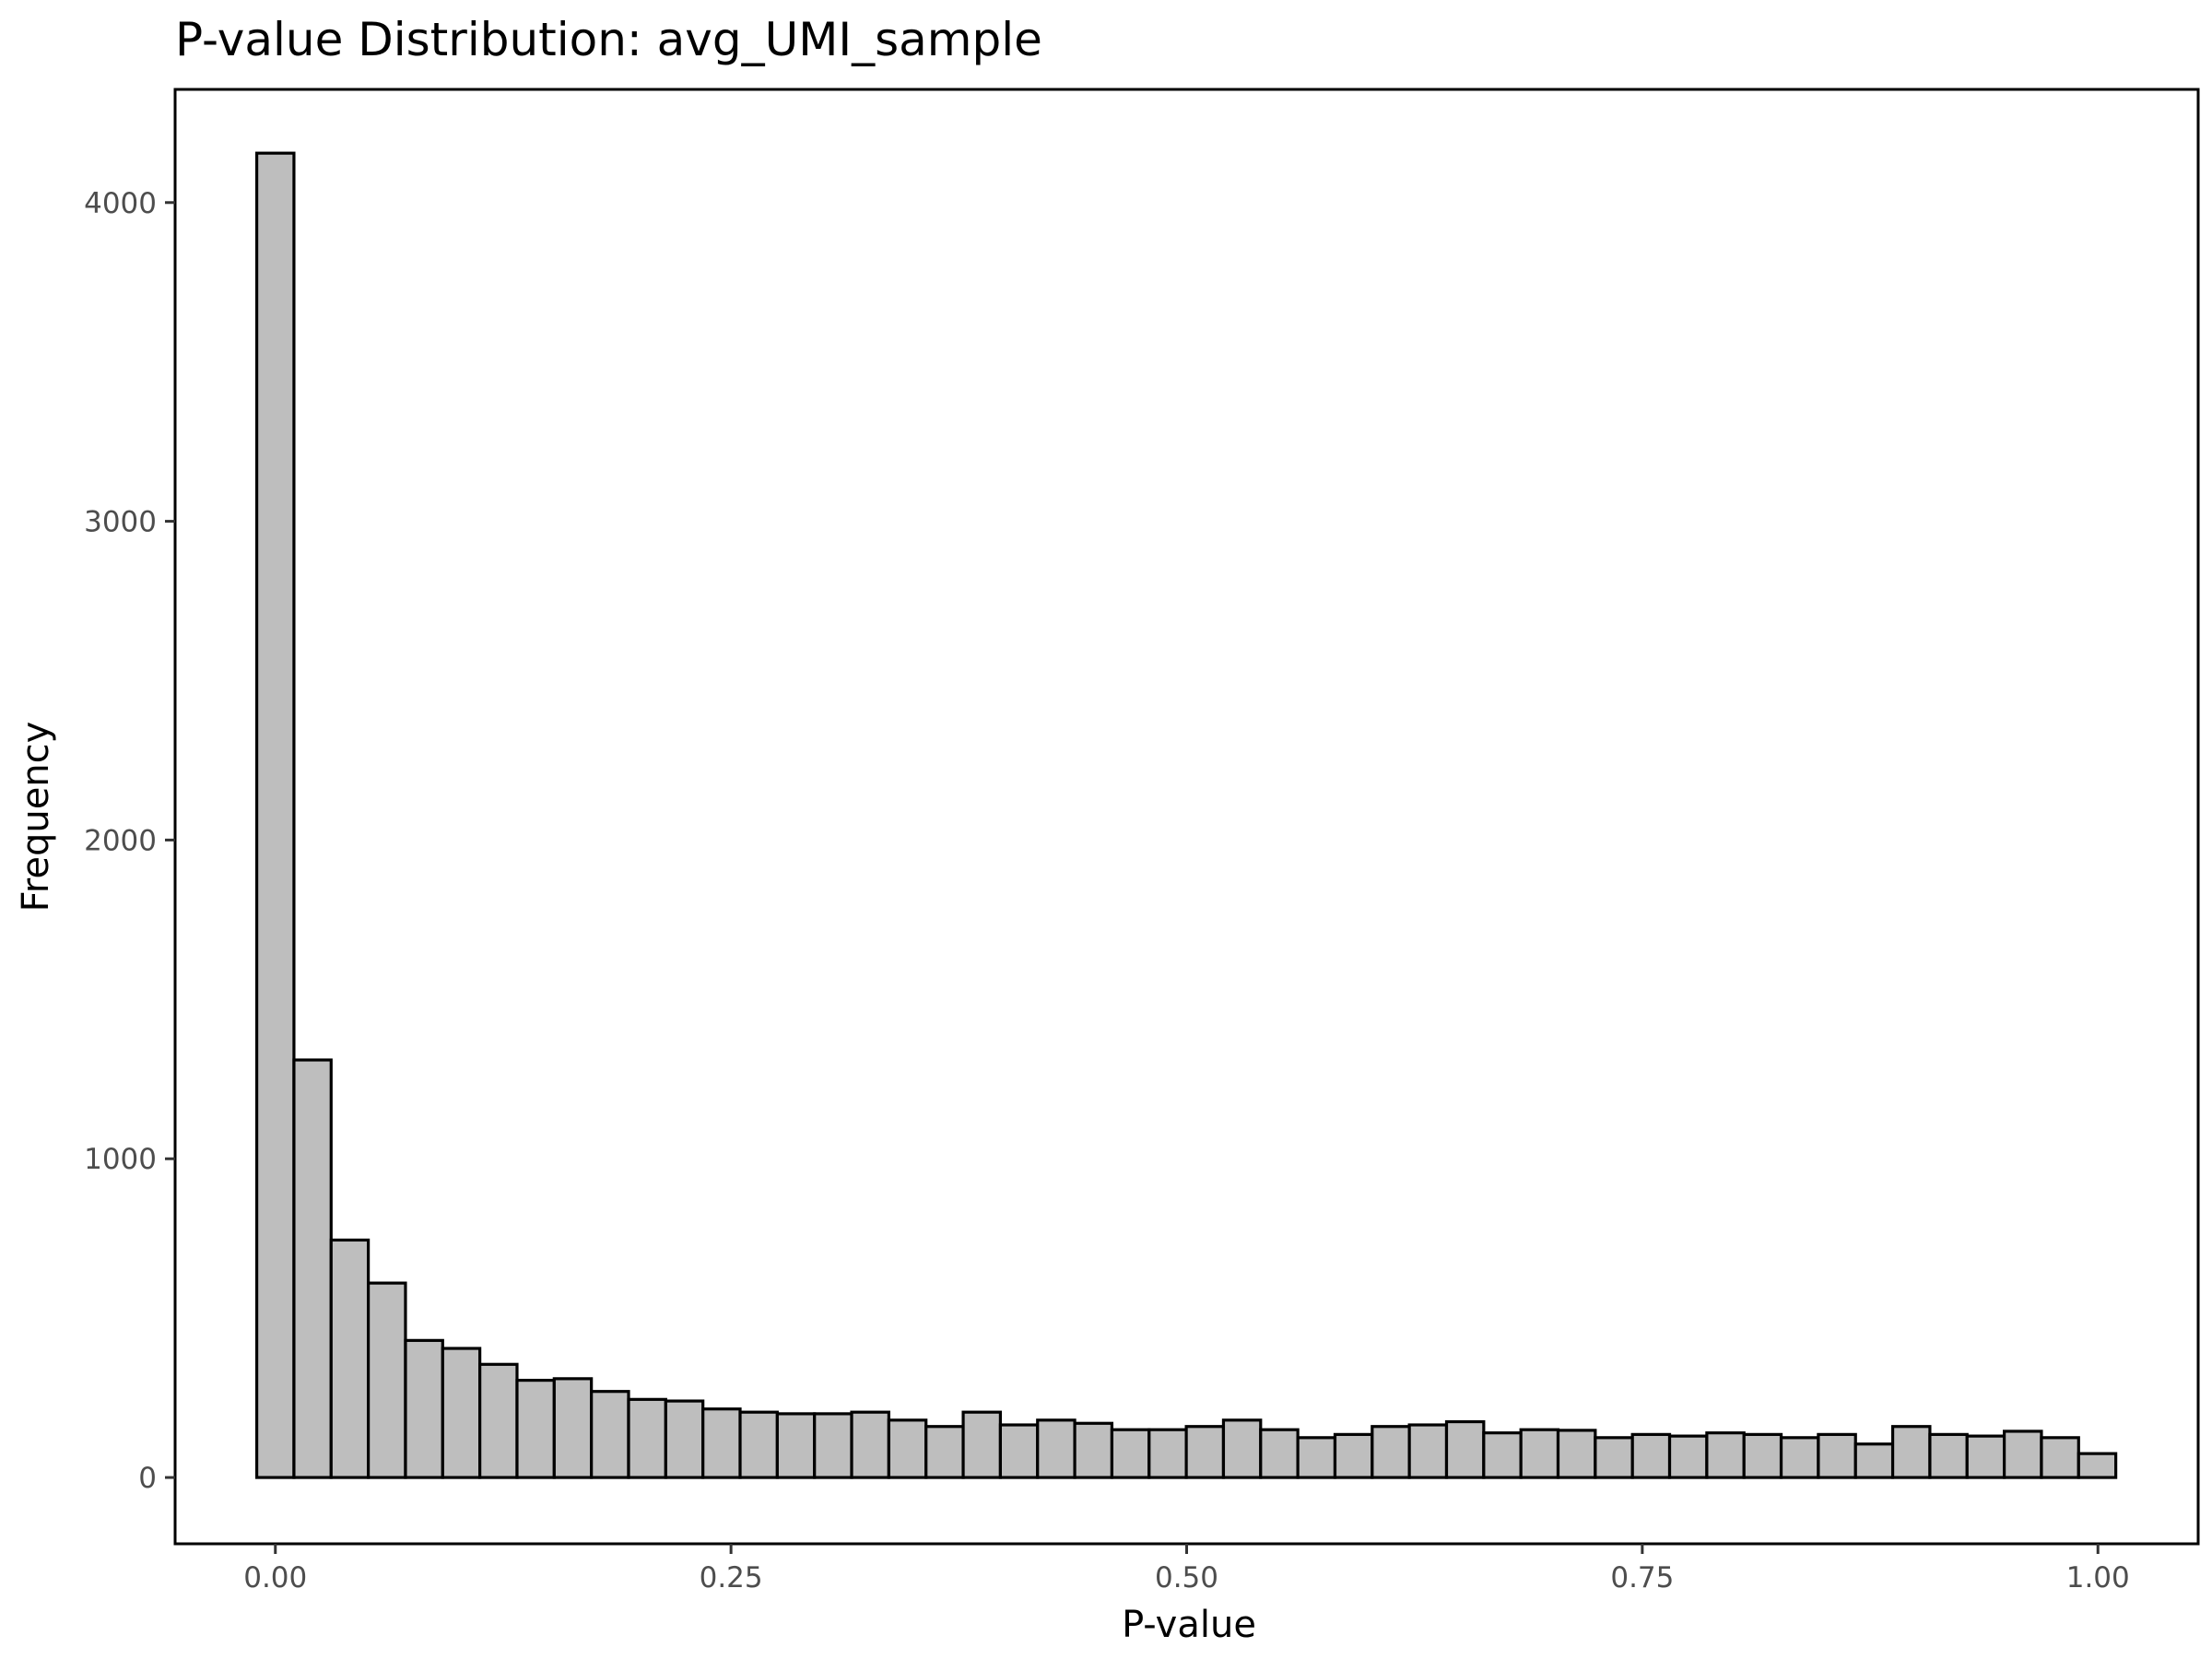 The width and height of the screenshot is (2212, 1659). Describe the element at coordinates (120, 840) in the screenshot. I see `y-tick-label: 2000` at that location.